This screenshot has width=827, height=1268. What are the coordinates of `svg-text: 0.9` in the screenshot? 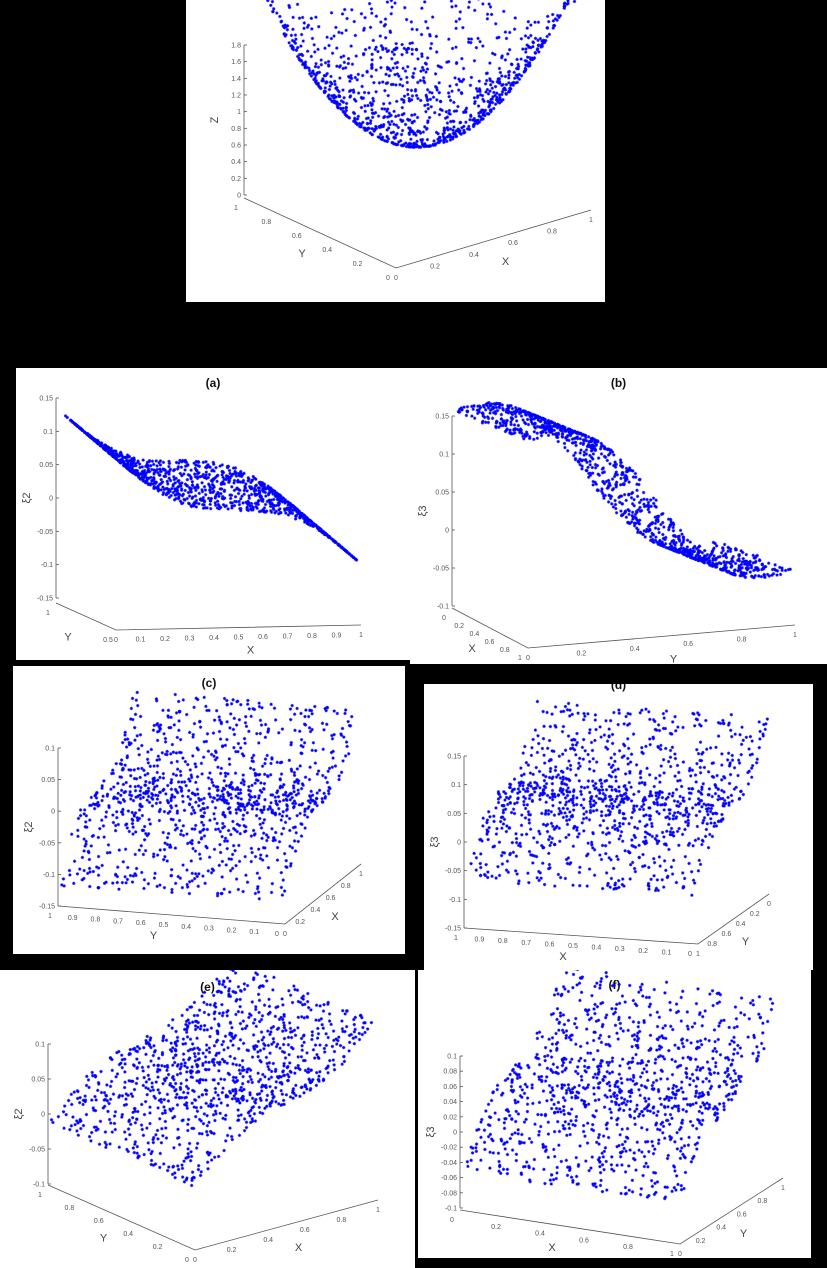 It's located at (73, 918).